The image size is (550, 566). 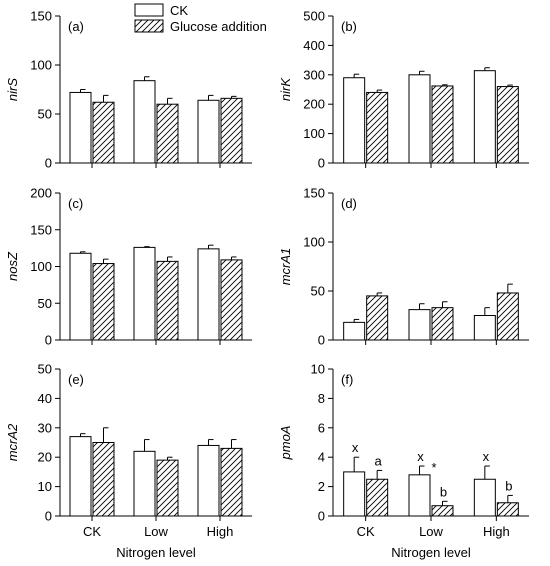 What do you see at coordinates (45, 457) in the screenshot?
I see `y-tick-label: 20` at bounding box center [45, 457].